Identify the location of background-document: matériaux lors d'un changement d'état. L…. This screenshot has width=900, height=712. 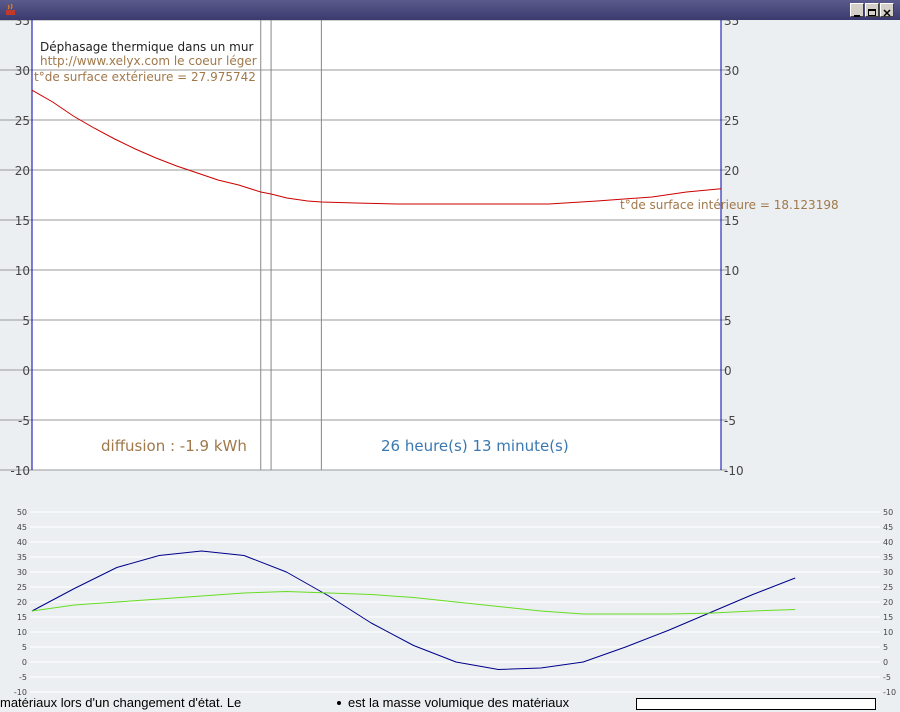
(450, 705).